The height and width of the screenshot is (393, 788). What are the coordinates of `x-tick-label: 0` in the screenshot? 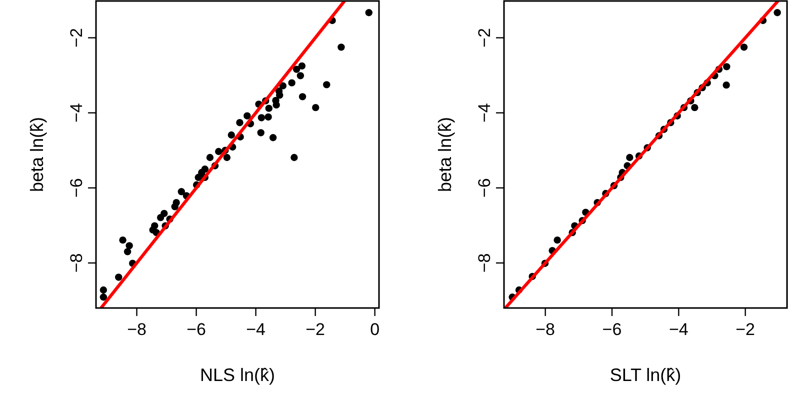 It's located at (375, 329).